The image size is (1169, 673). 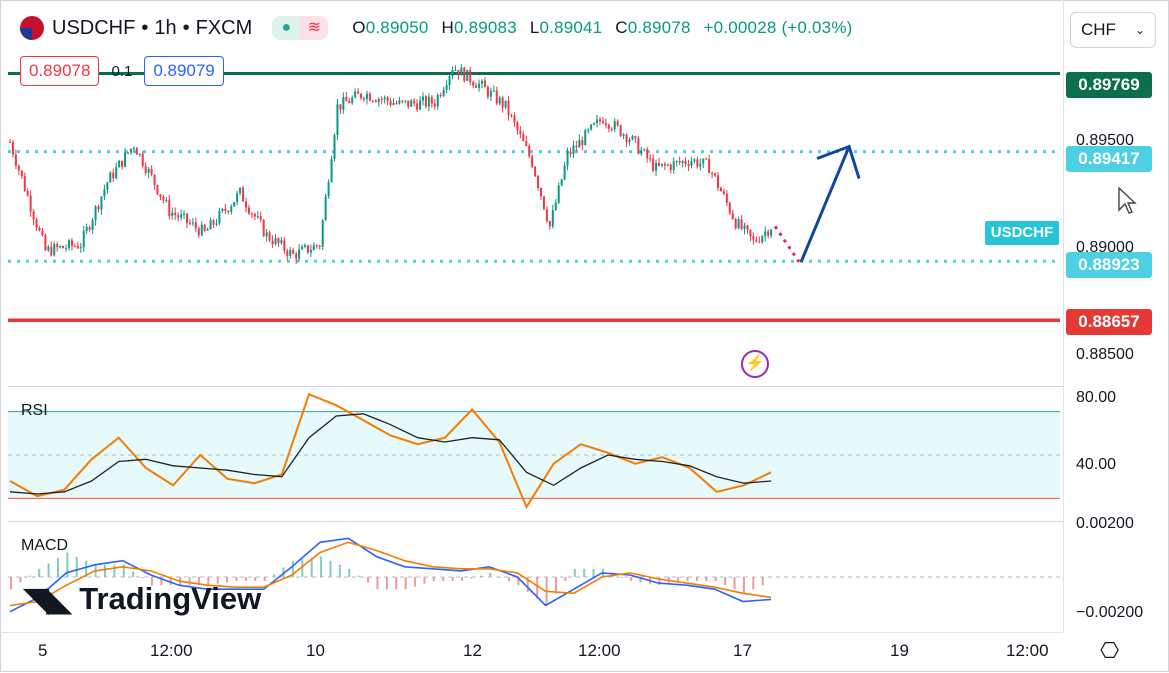 I want to click on flash-icon: ⚡, so click(x=755, y=364).